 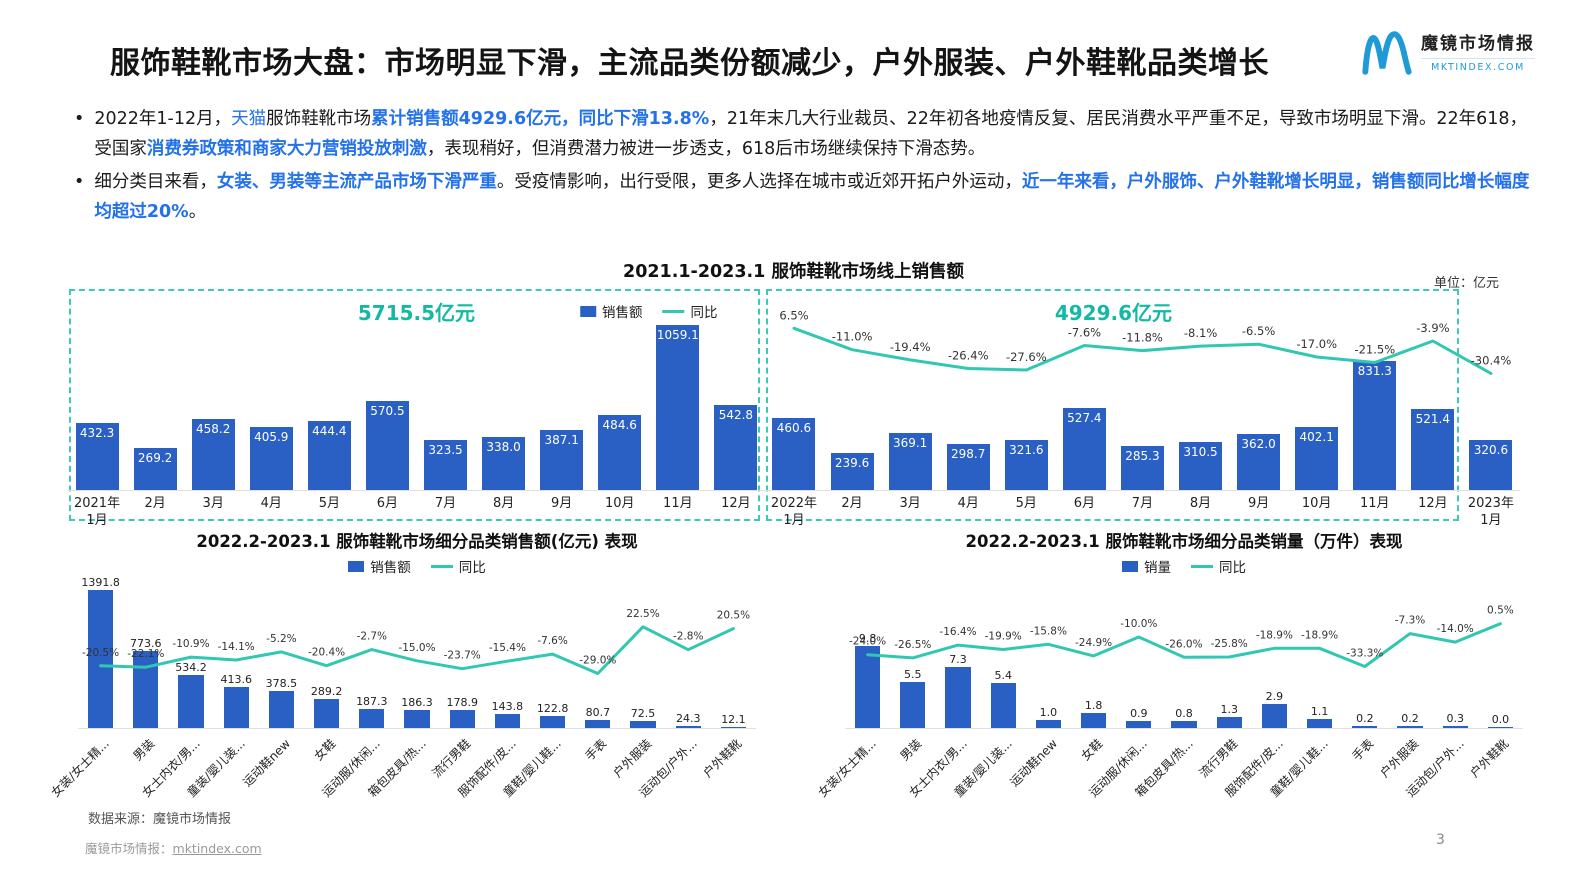 What do you see at coordinates (129, 848) in the screenshot?
I see `footer-brand: 魔镜市场情报：` at bounding box center [129, 848].